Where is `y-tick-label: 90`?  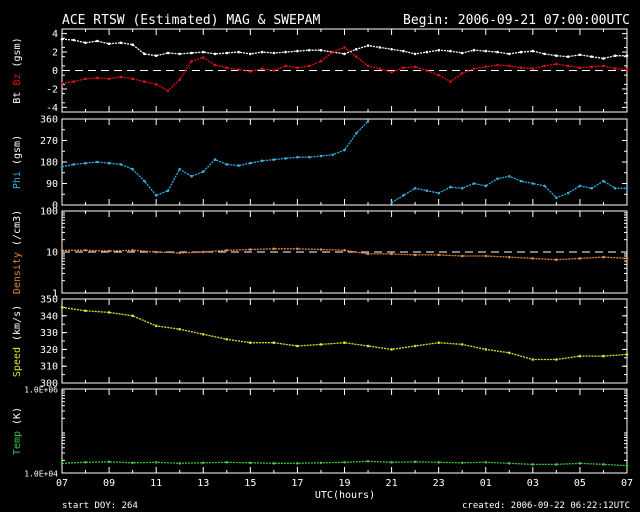 y-tick-label: 90 is located at coordinates (52, 184).